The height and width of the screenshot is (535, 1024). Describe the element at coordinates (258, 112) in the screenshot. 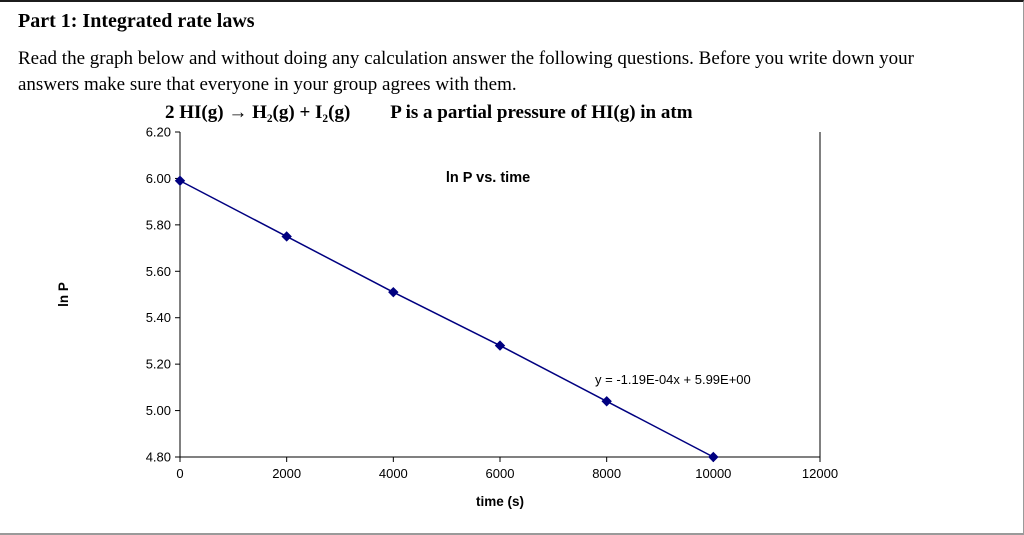

I see `reaction-equation: 2 HI(g) → H₂(g) + I₂(g)` at that location.